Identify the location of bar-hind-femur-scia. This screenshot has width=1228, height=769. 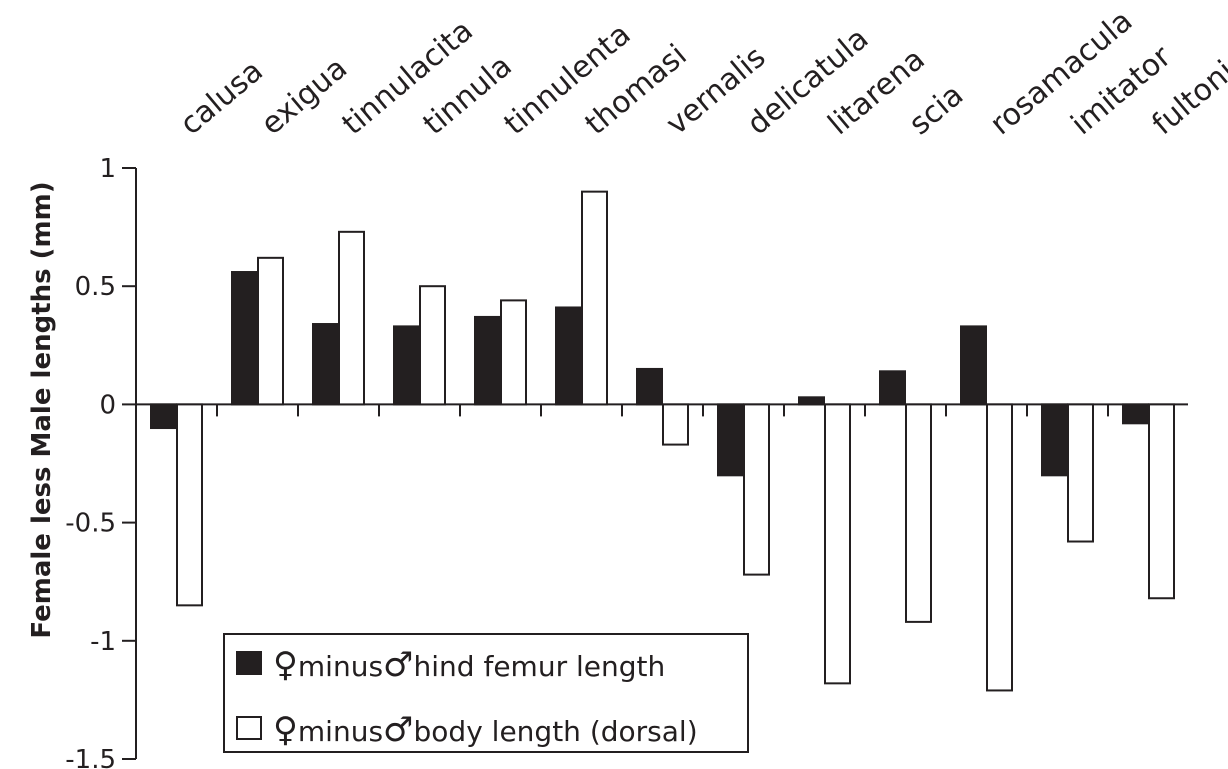
(892, 388).